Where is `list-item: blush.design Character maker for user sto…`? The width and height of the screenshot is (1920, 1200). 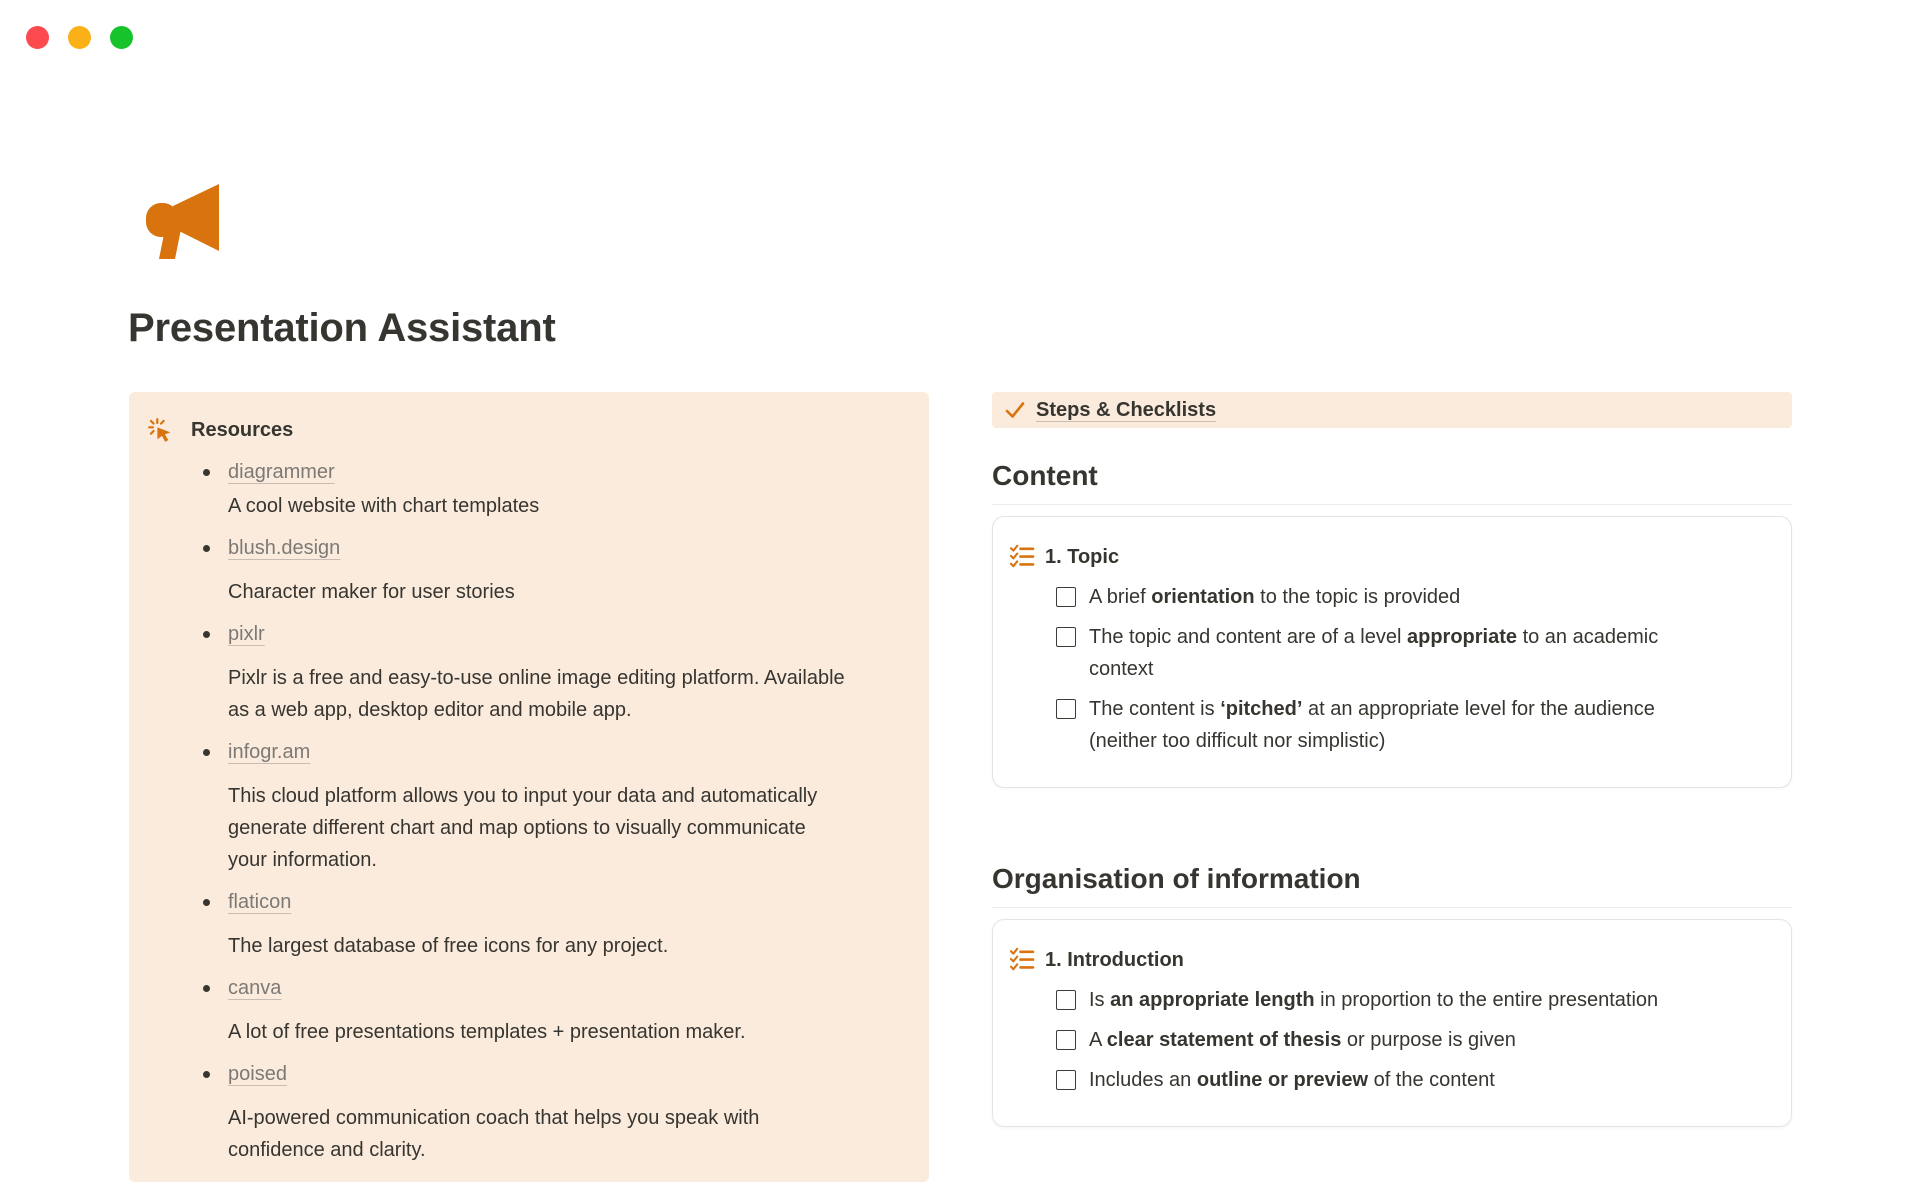
list-item: blush.design Character maker for user sto… is located at coordinates (529, 570).